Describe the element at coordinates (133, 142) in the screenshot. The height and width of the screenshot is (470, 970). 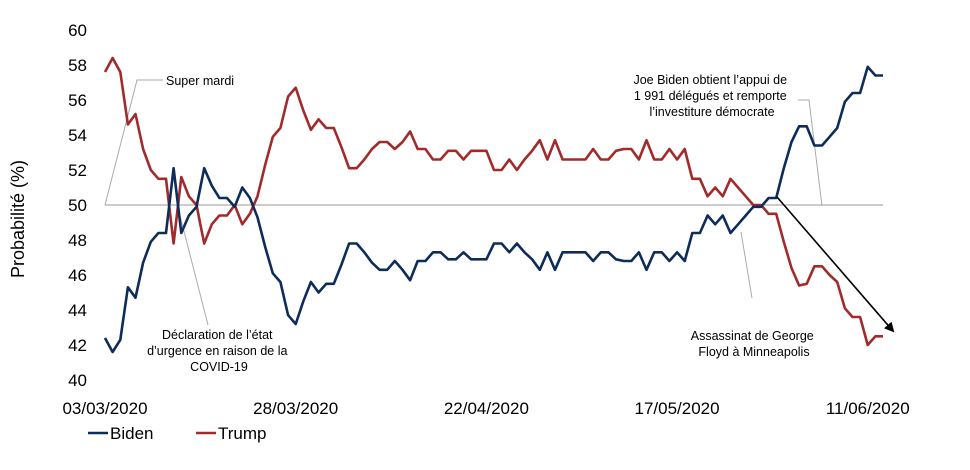
I see `super-mardi-leader` at that location.